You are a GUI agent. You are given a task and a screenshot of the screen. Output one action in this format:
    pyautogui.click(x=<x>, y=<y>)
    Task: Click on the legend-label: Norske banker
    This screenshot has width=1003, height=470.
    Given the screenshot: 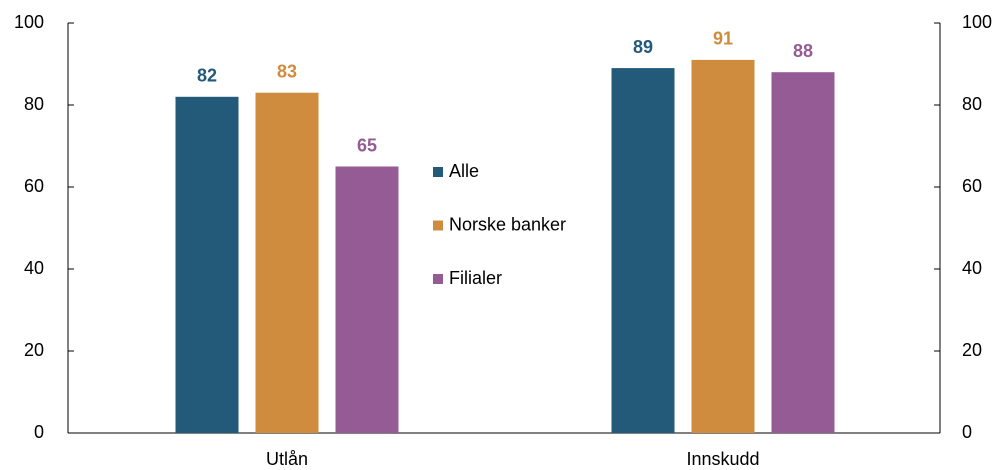 What is the action you would take?
    pyautogui.click(x=507, y=224)
    